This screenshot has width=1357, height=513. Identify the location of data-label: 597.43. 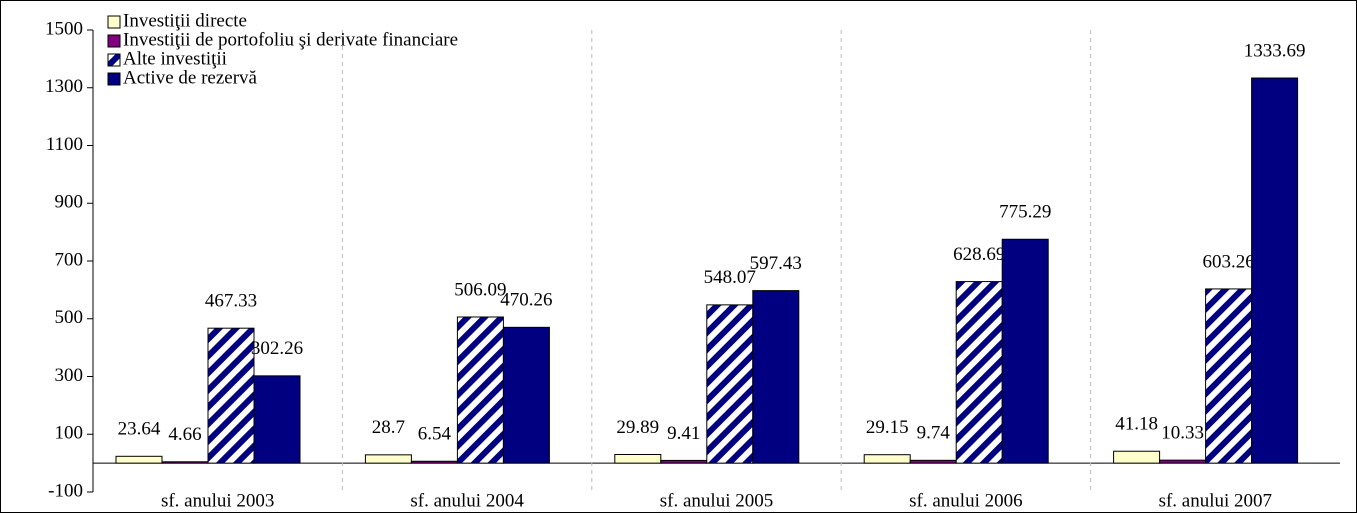
(776, 263).